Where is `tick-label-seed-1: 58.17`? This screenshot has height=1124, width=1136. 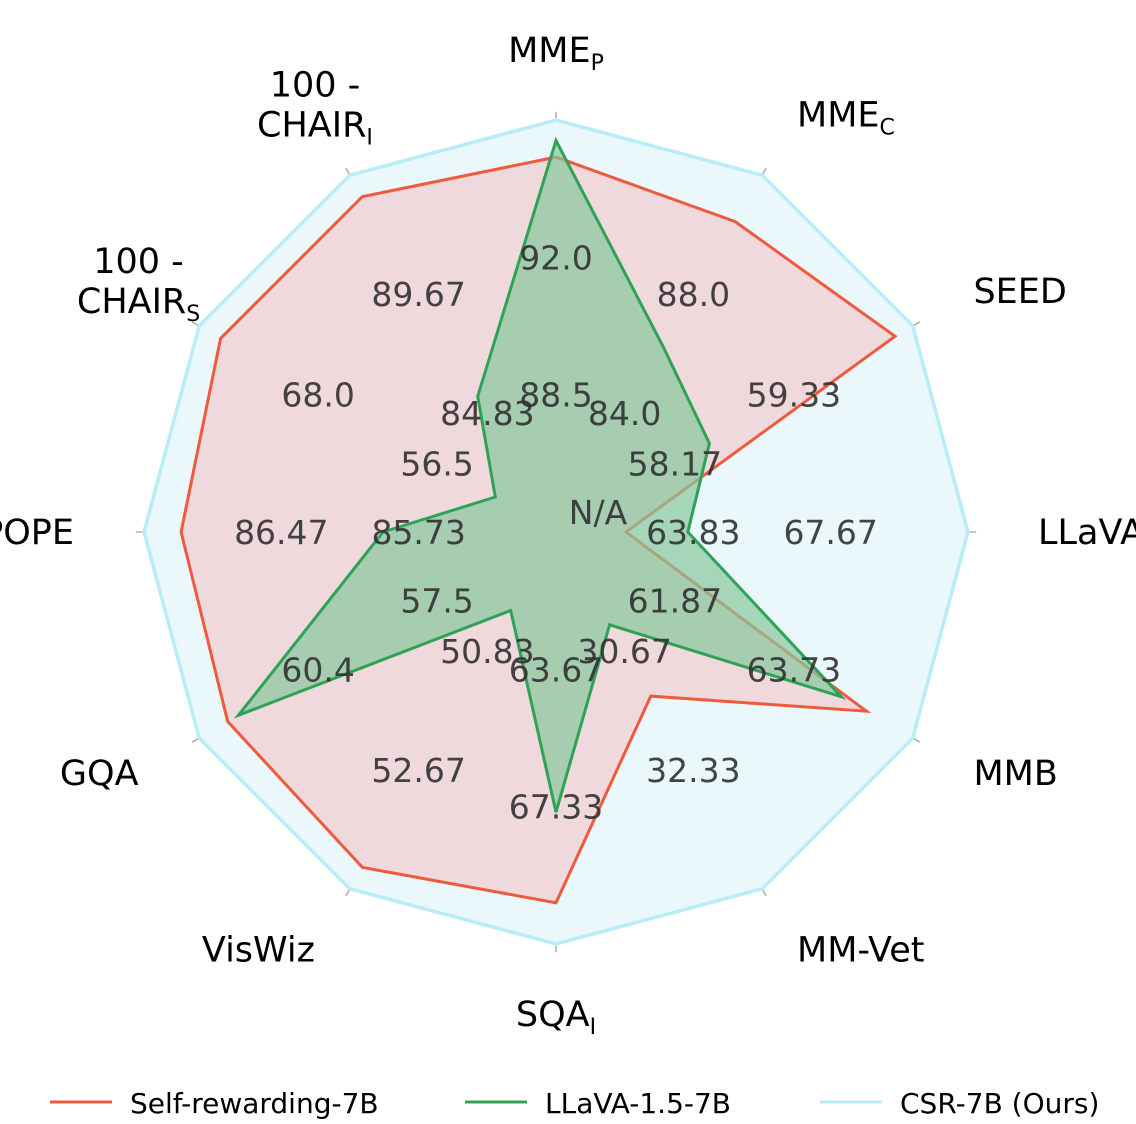
tick-label-seed-1: 58.17 is located at coordinates (675, 463).